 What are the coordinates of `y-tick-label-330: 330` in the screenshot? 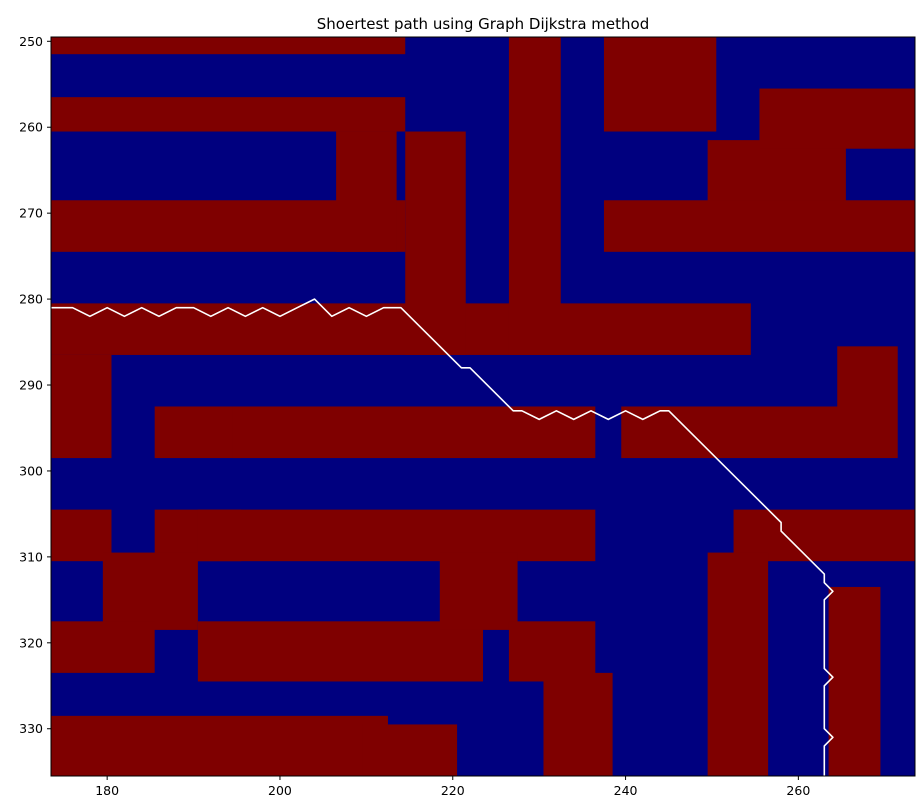 It's located at (31, 728).